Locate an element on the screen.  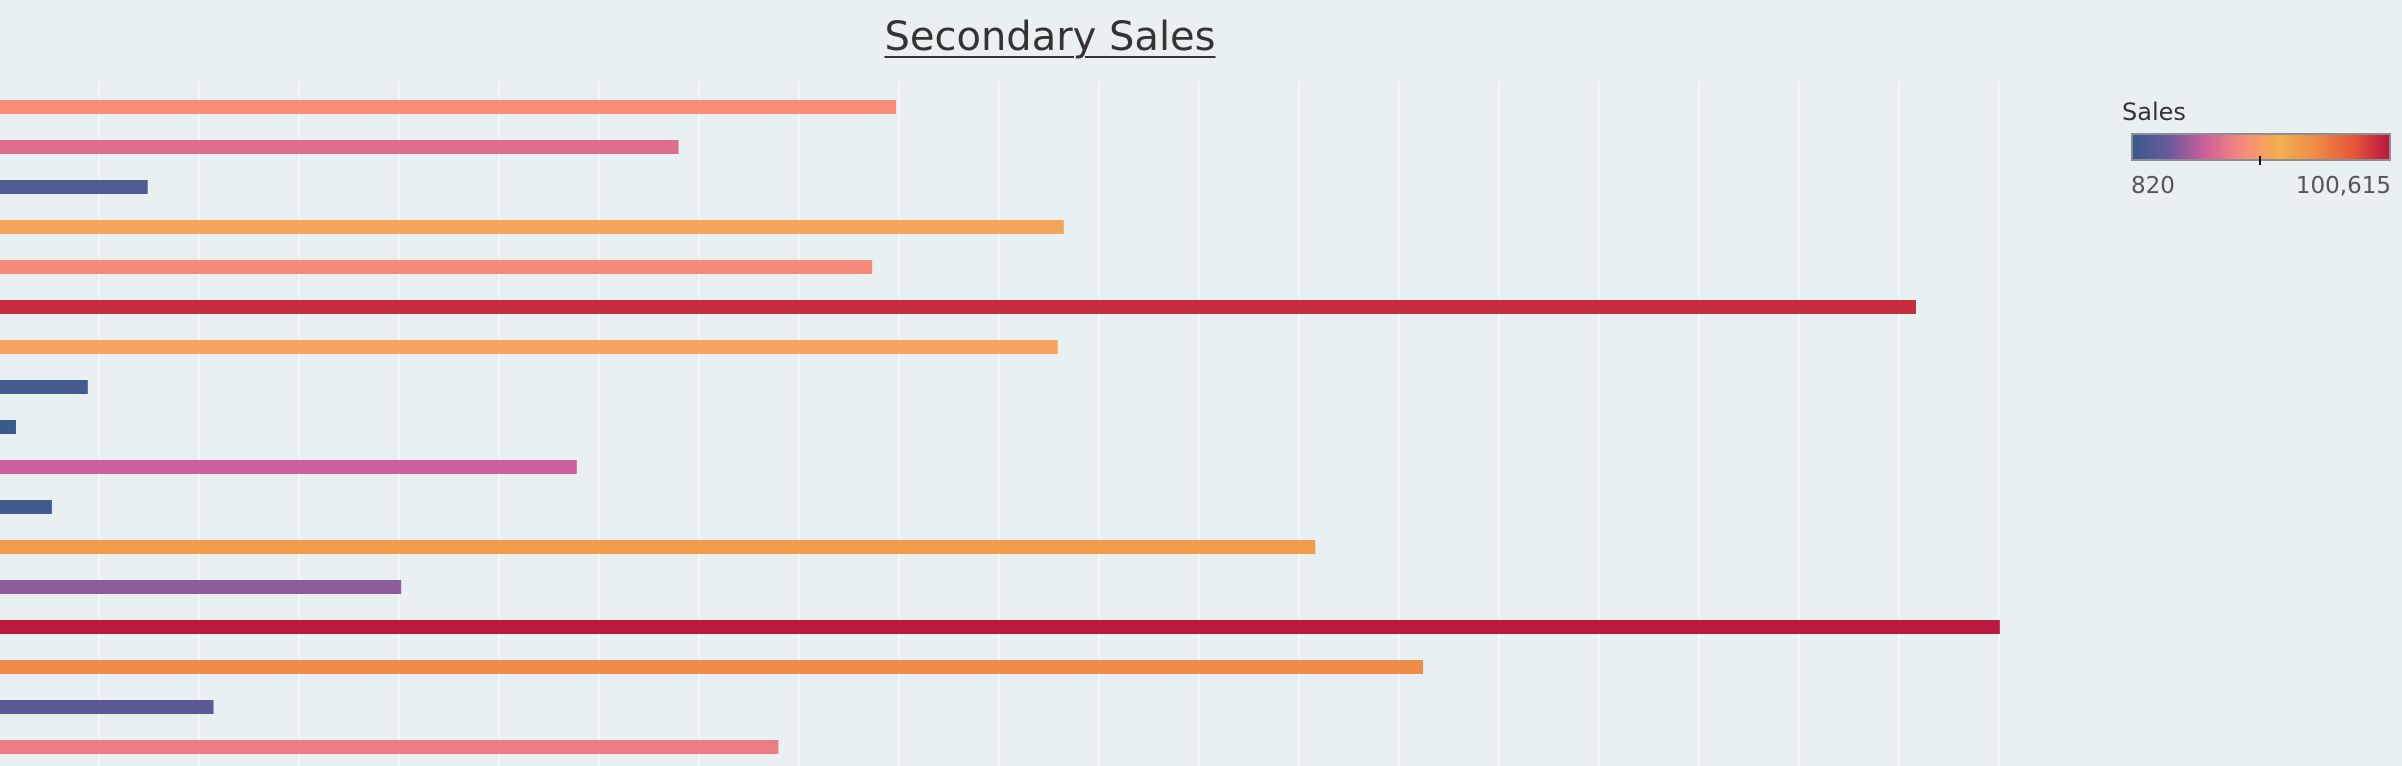
legend-marker is located at coordinates (2260, 160).